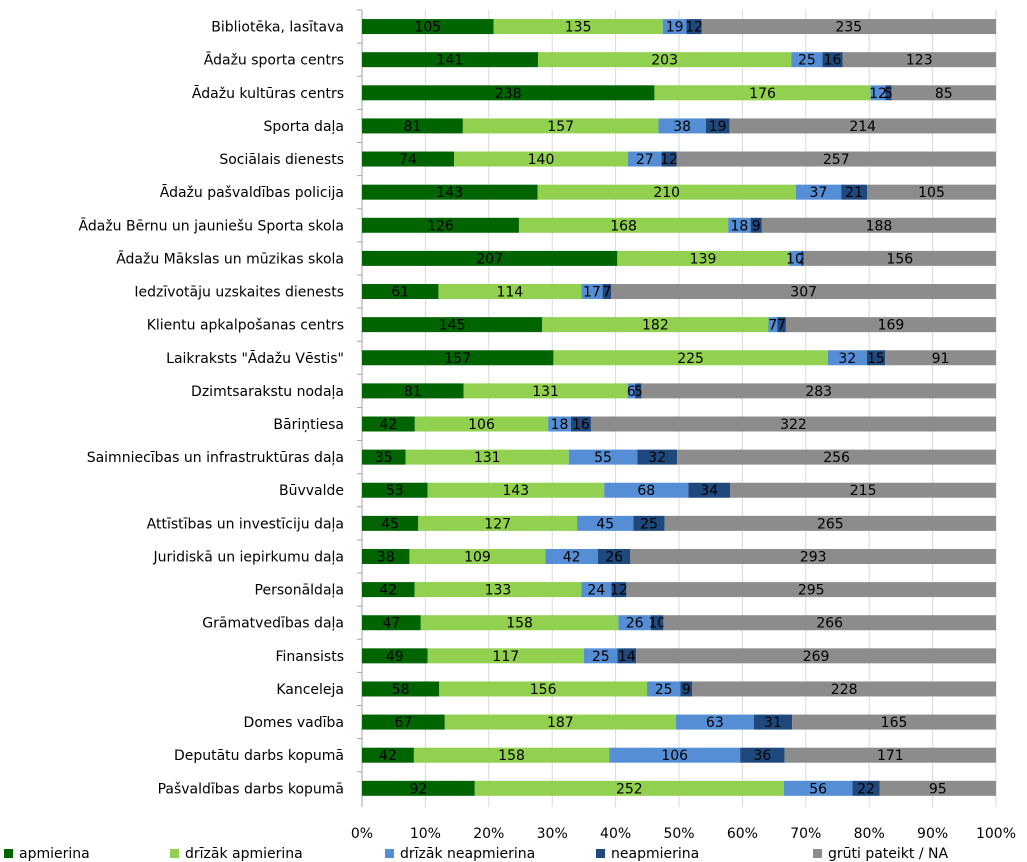 The image size is (1027, 862). I want to click on category-label: Domes vadība, so click(294, 723).